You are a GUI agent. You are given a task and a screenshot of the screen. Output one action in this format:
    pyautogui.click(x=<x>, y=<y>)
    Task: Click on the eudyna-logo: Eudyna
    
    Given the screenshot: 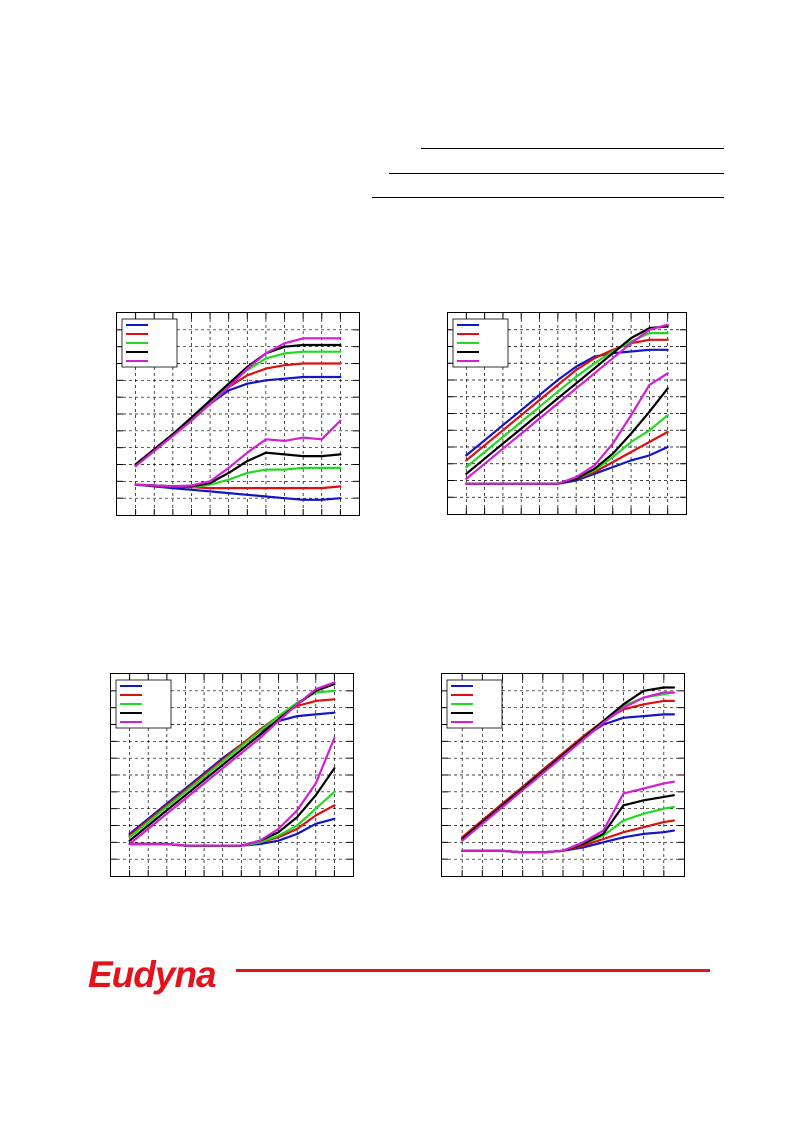 What is the action you would take?
    pyautogui.click(x=152, y=974)
    